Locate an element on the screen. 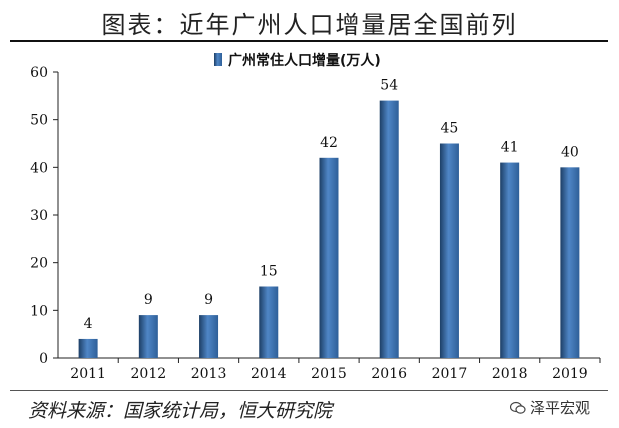 The width and height of the screenshot is (619, 428). x-tick-label: 2014 is located at coordinates (269, 374).